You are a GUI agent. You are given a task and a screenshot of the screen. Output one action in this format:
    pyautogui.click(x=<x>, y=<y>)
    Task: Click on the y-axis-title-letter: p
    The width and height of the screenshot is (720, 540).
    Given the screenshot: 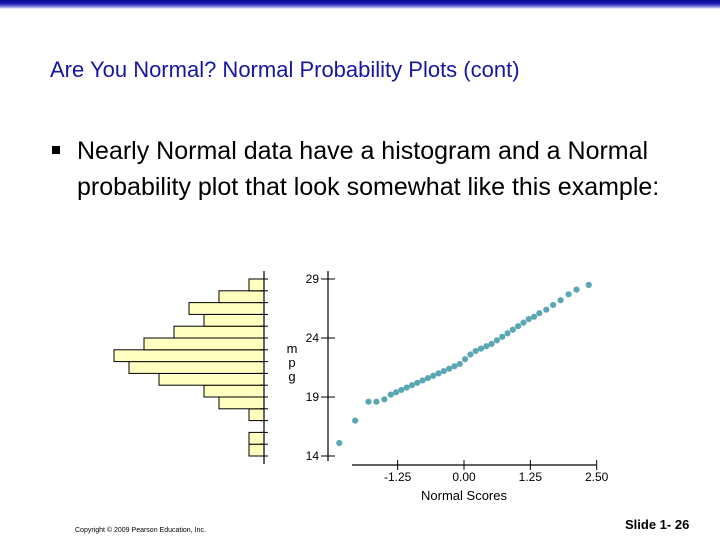 What is the action you would take?
    pyautogui.click(x=291, y=362)
    